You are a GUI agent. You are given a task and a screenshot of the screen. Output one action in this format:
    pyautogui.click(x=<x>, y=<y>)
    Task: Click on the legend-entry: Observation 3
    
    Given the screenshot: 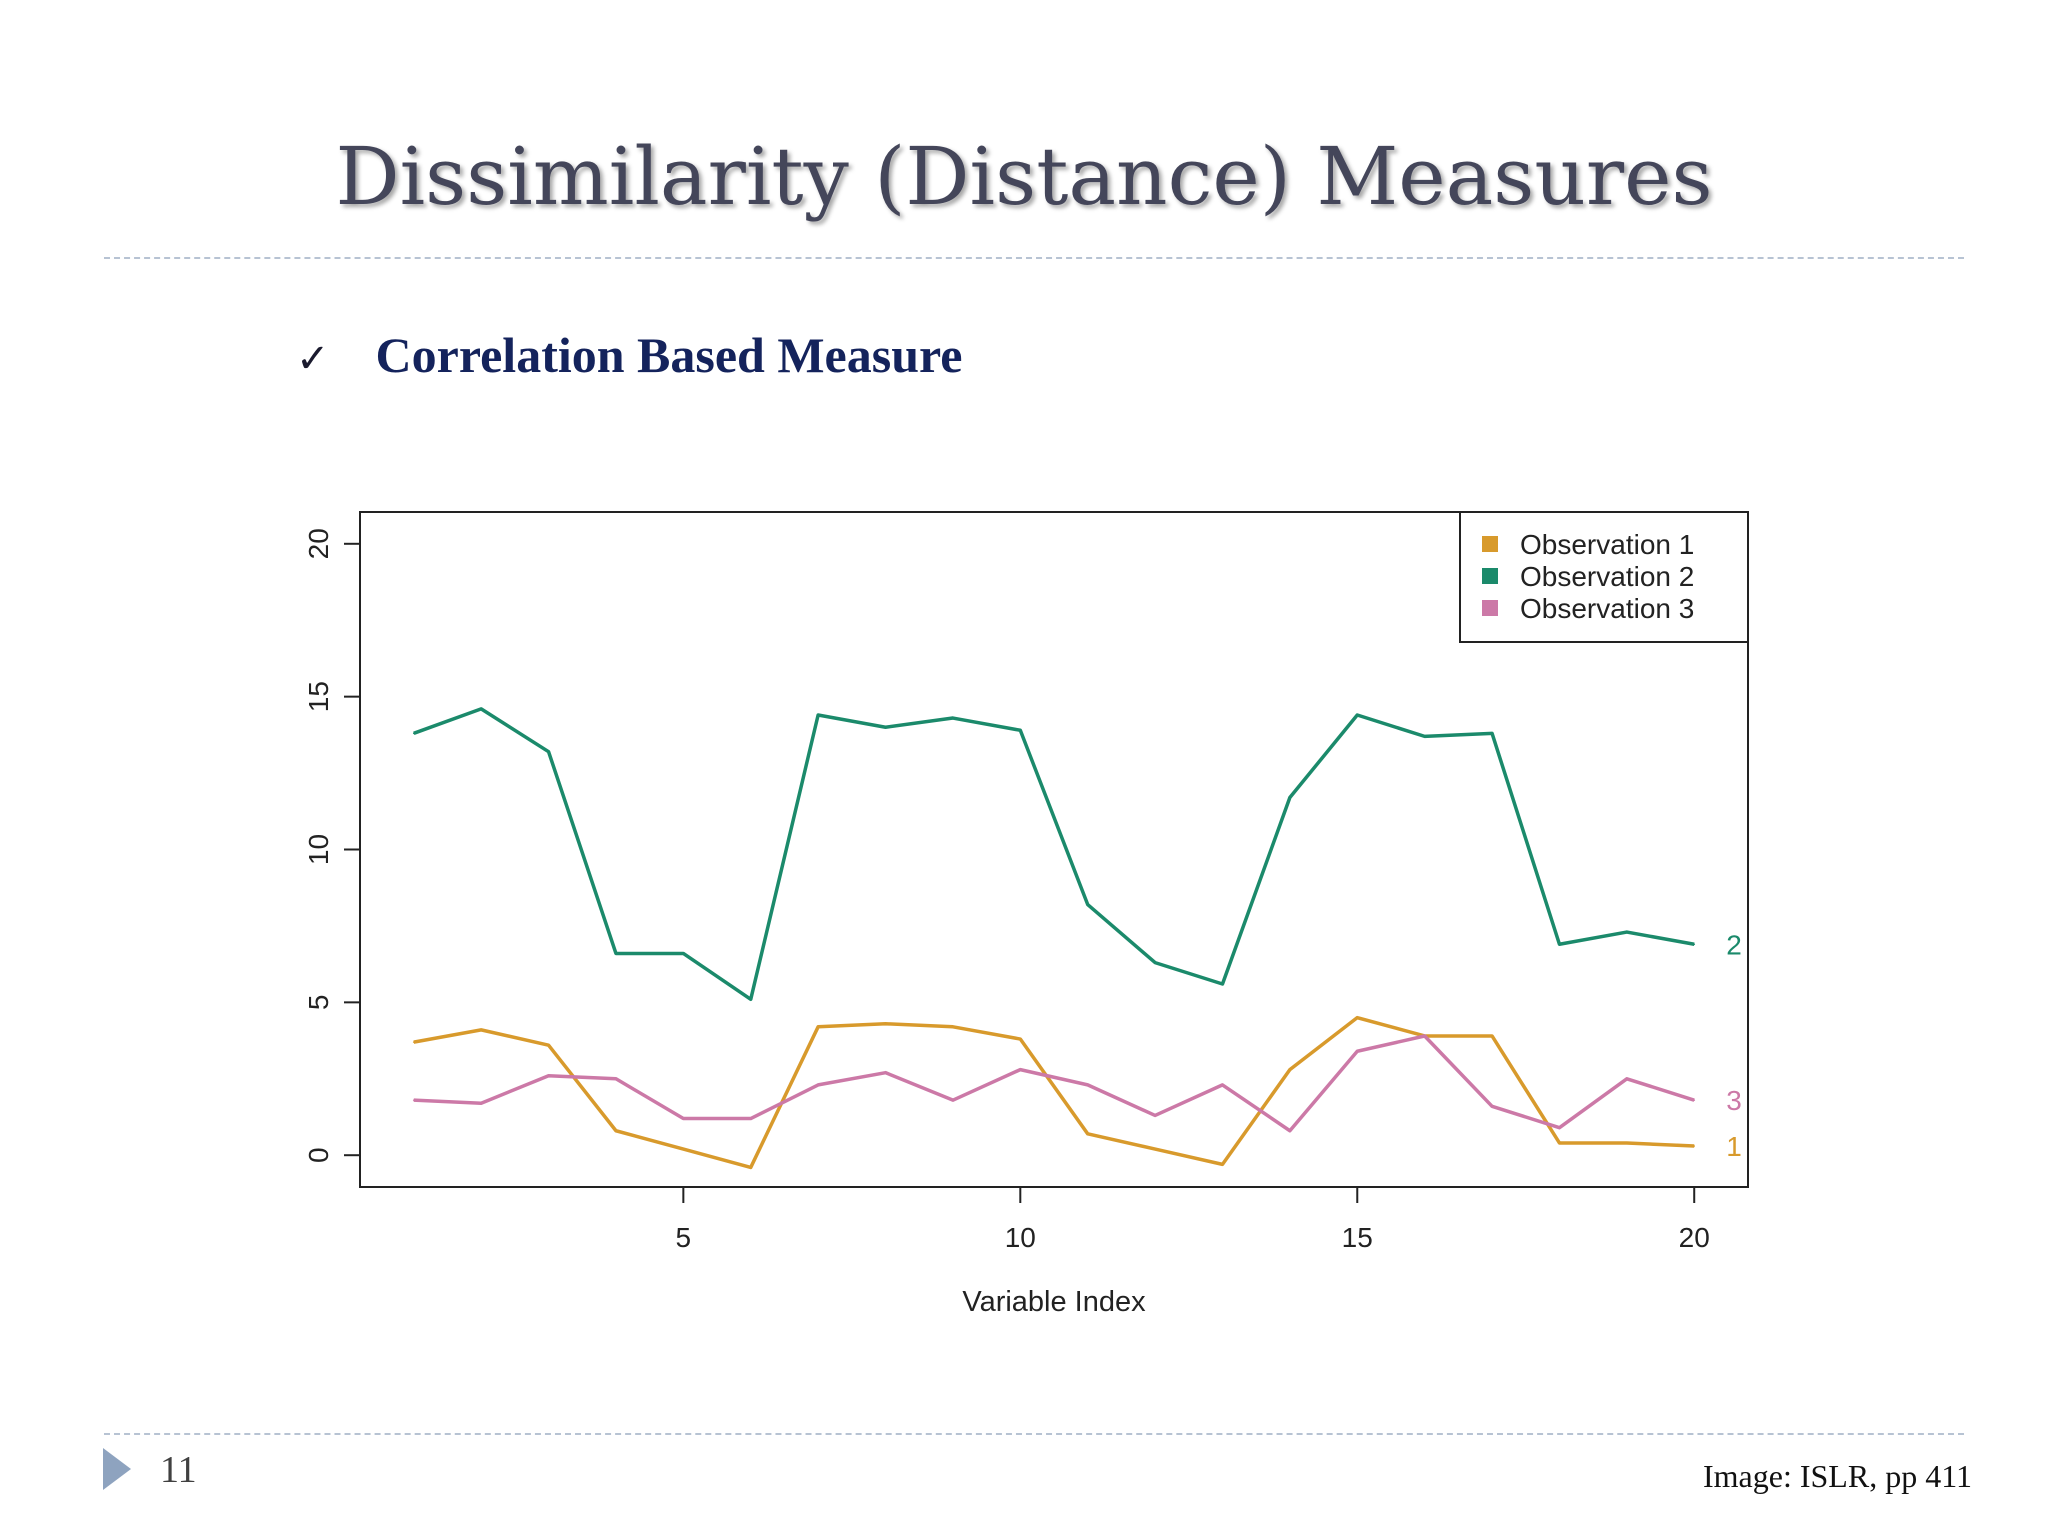 What is the action you would take?
    pyautogui.click(x=1607, y=608)
    